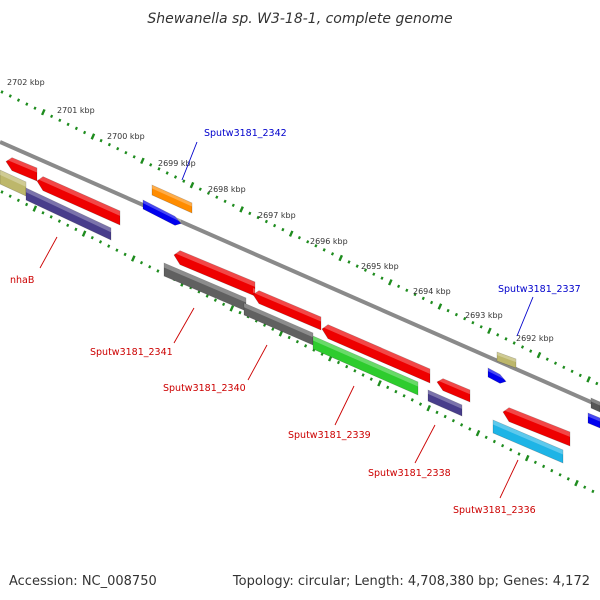 This screenshot has height=600, width=600. I want to click on tick-label: 2702 kbp, so click(26, 82).